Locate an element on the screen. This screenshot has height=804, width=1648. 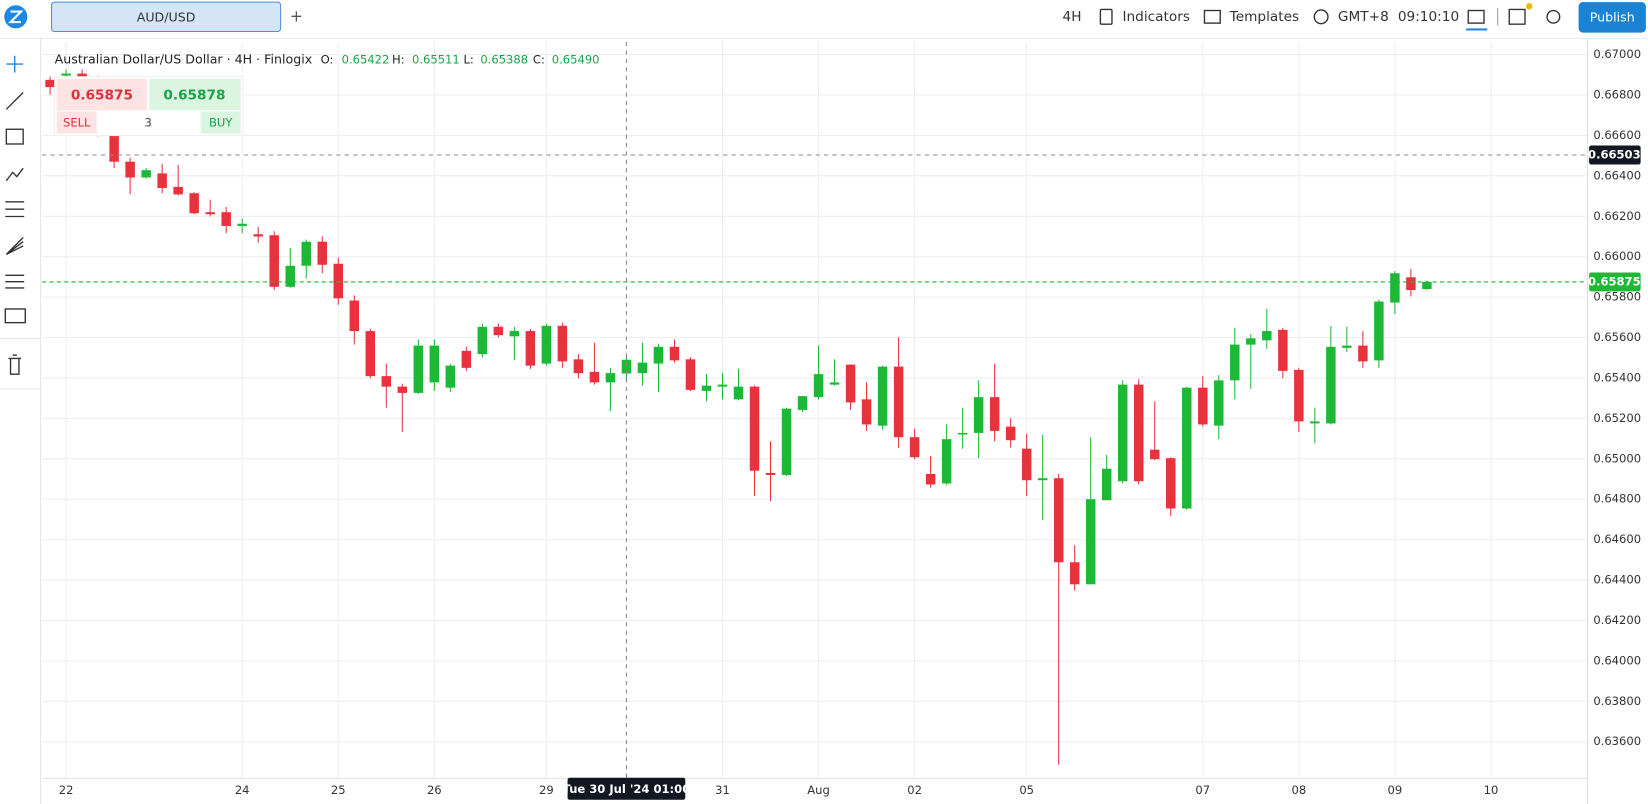
grid-icon is located at coordinates (1517, 16).